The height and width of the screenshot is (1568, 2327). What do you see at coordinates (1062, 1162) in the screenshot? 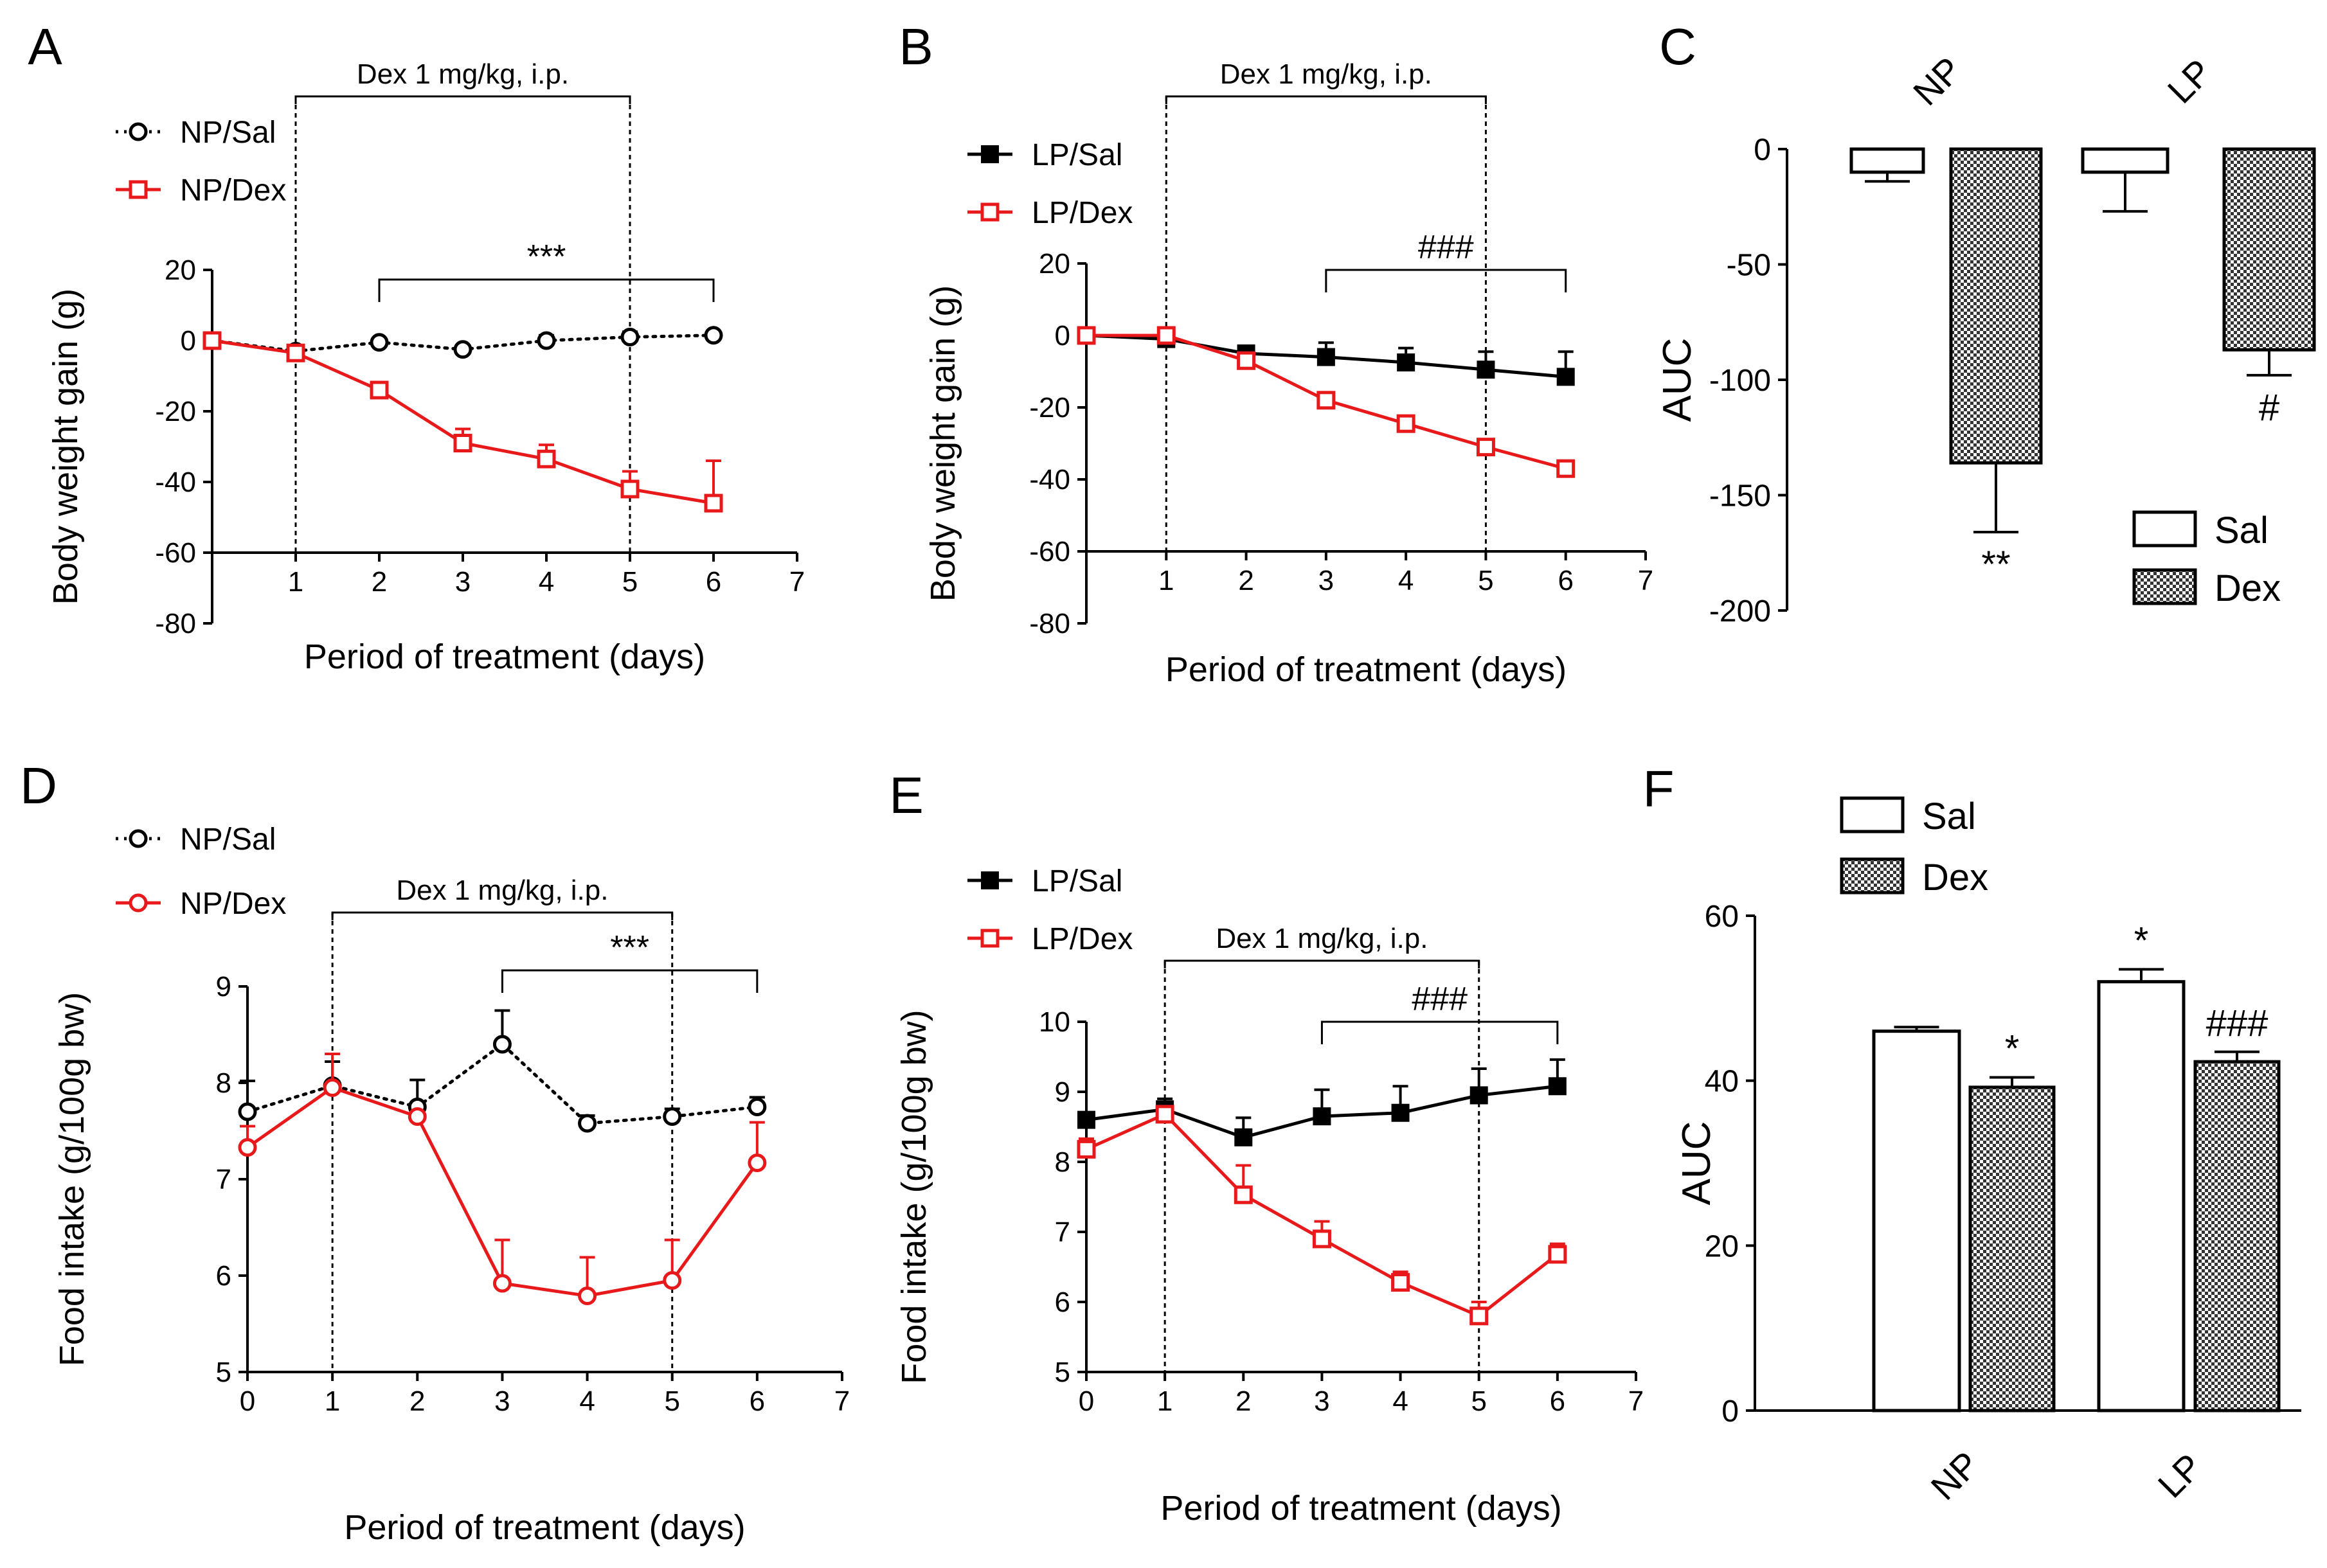
I see `y-tick-label: 8` at bounding box center [1062, 1162].